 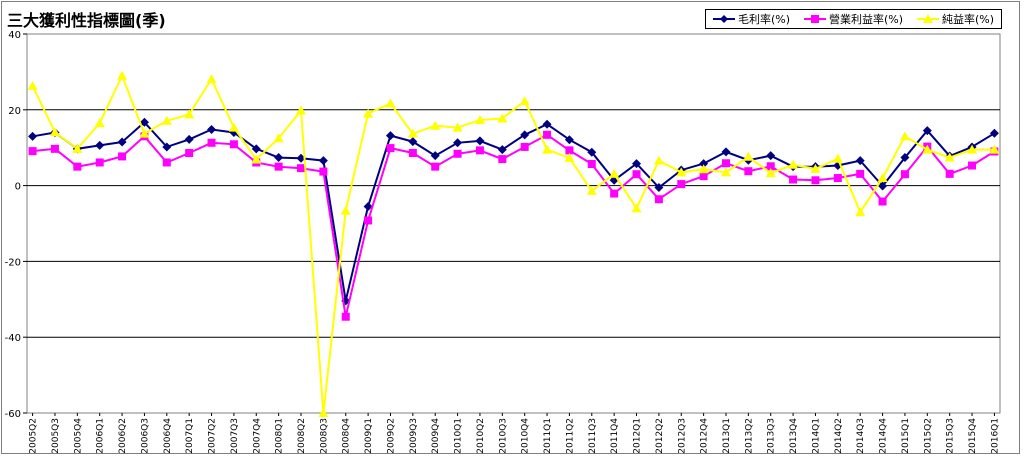 What do you see at coordinates (213, 436) in the screenshot?
I see `x-tick-label: 2007Q2` at bounding box center [213, 436].